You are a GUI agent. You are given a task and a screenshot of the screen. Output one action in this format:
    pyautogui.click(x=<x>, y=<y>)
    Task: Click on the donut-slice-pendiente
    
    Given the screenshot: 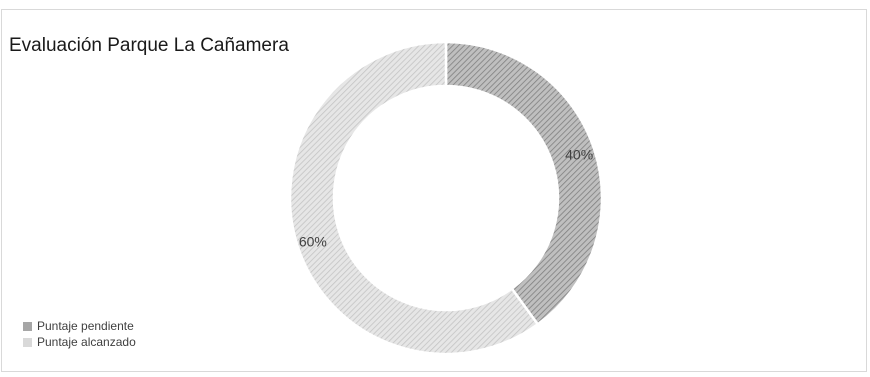 What is the action you would take?
    pyautogui.click(x=524, y=183)
    